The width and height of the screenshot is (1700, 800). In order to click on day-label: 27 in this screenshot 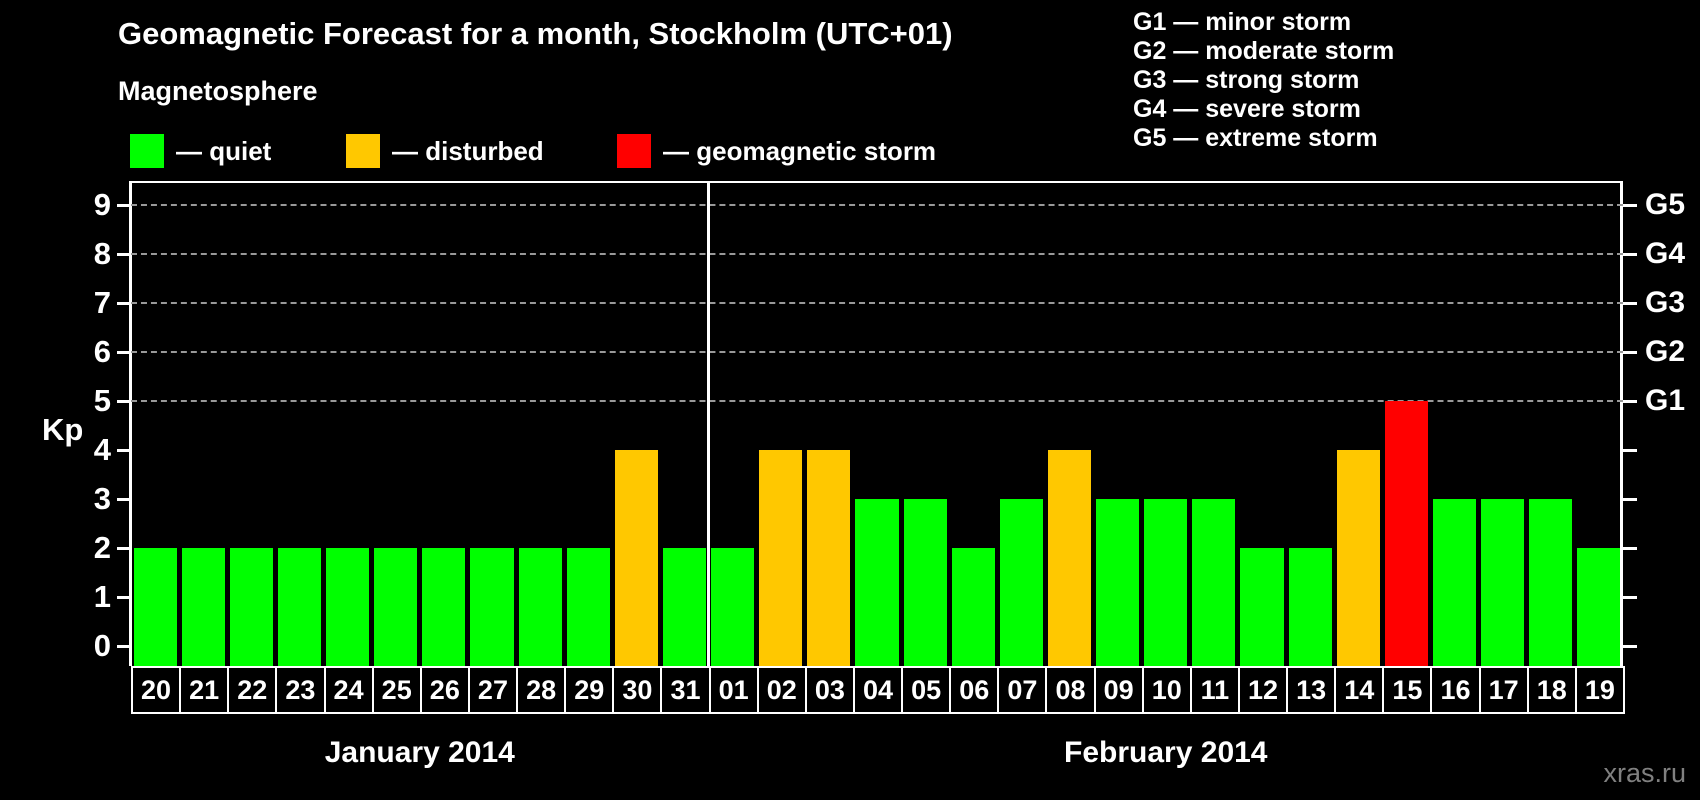, I will do `click(493, 690)`.